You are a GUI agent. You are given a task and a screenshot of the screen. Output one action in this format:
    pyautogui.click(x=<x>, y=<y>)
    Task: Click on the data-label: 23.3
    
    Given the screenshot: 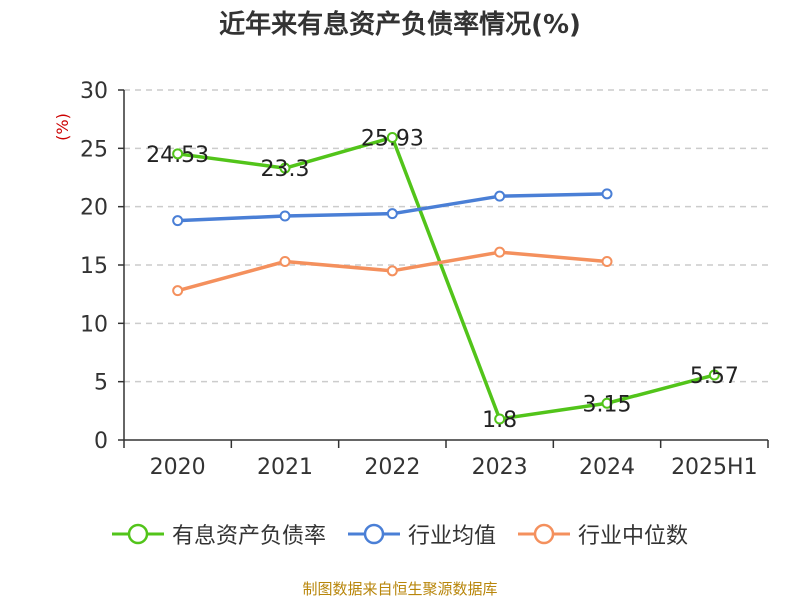 What is the action you would take?
    pyautogui.click(x=285, y=169)
    